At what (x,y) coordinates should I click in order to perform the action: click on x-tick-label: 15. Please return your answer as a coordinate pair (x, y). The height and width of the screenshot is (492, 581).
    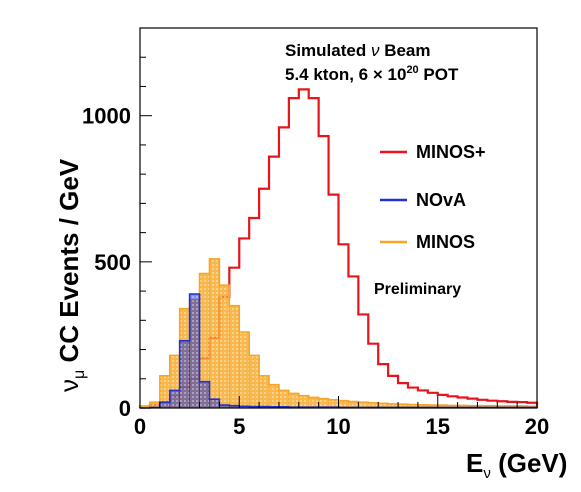
    Looking at the image, I should click on (438, 426).